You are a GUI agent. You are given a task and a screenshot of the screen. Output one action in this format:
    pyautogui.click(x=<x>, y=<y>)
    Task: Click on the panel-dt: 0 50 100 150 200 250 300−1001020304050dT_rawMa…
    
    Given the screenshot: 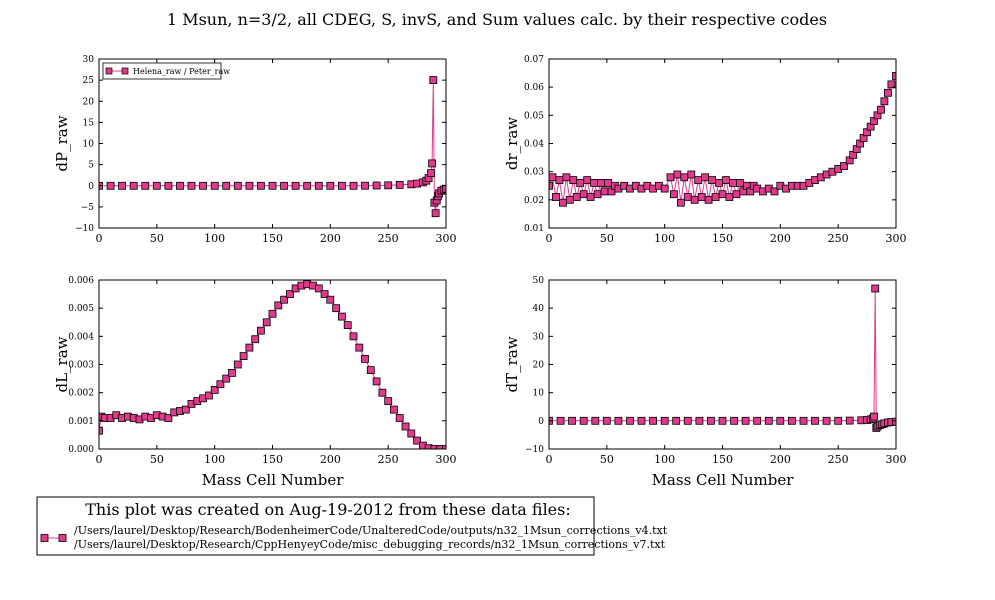 What is the action you would take?
    pyautogui.click(x=705, y=382)
    